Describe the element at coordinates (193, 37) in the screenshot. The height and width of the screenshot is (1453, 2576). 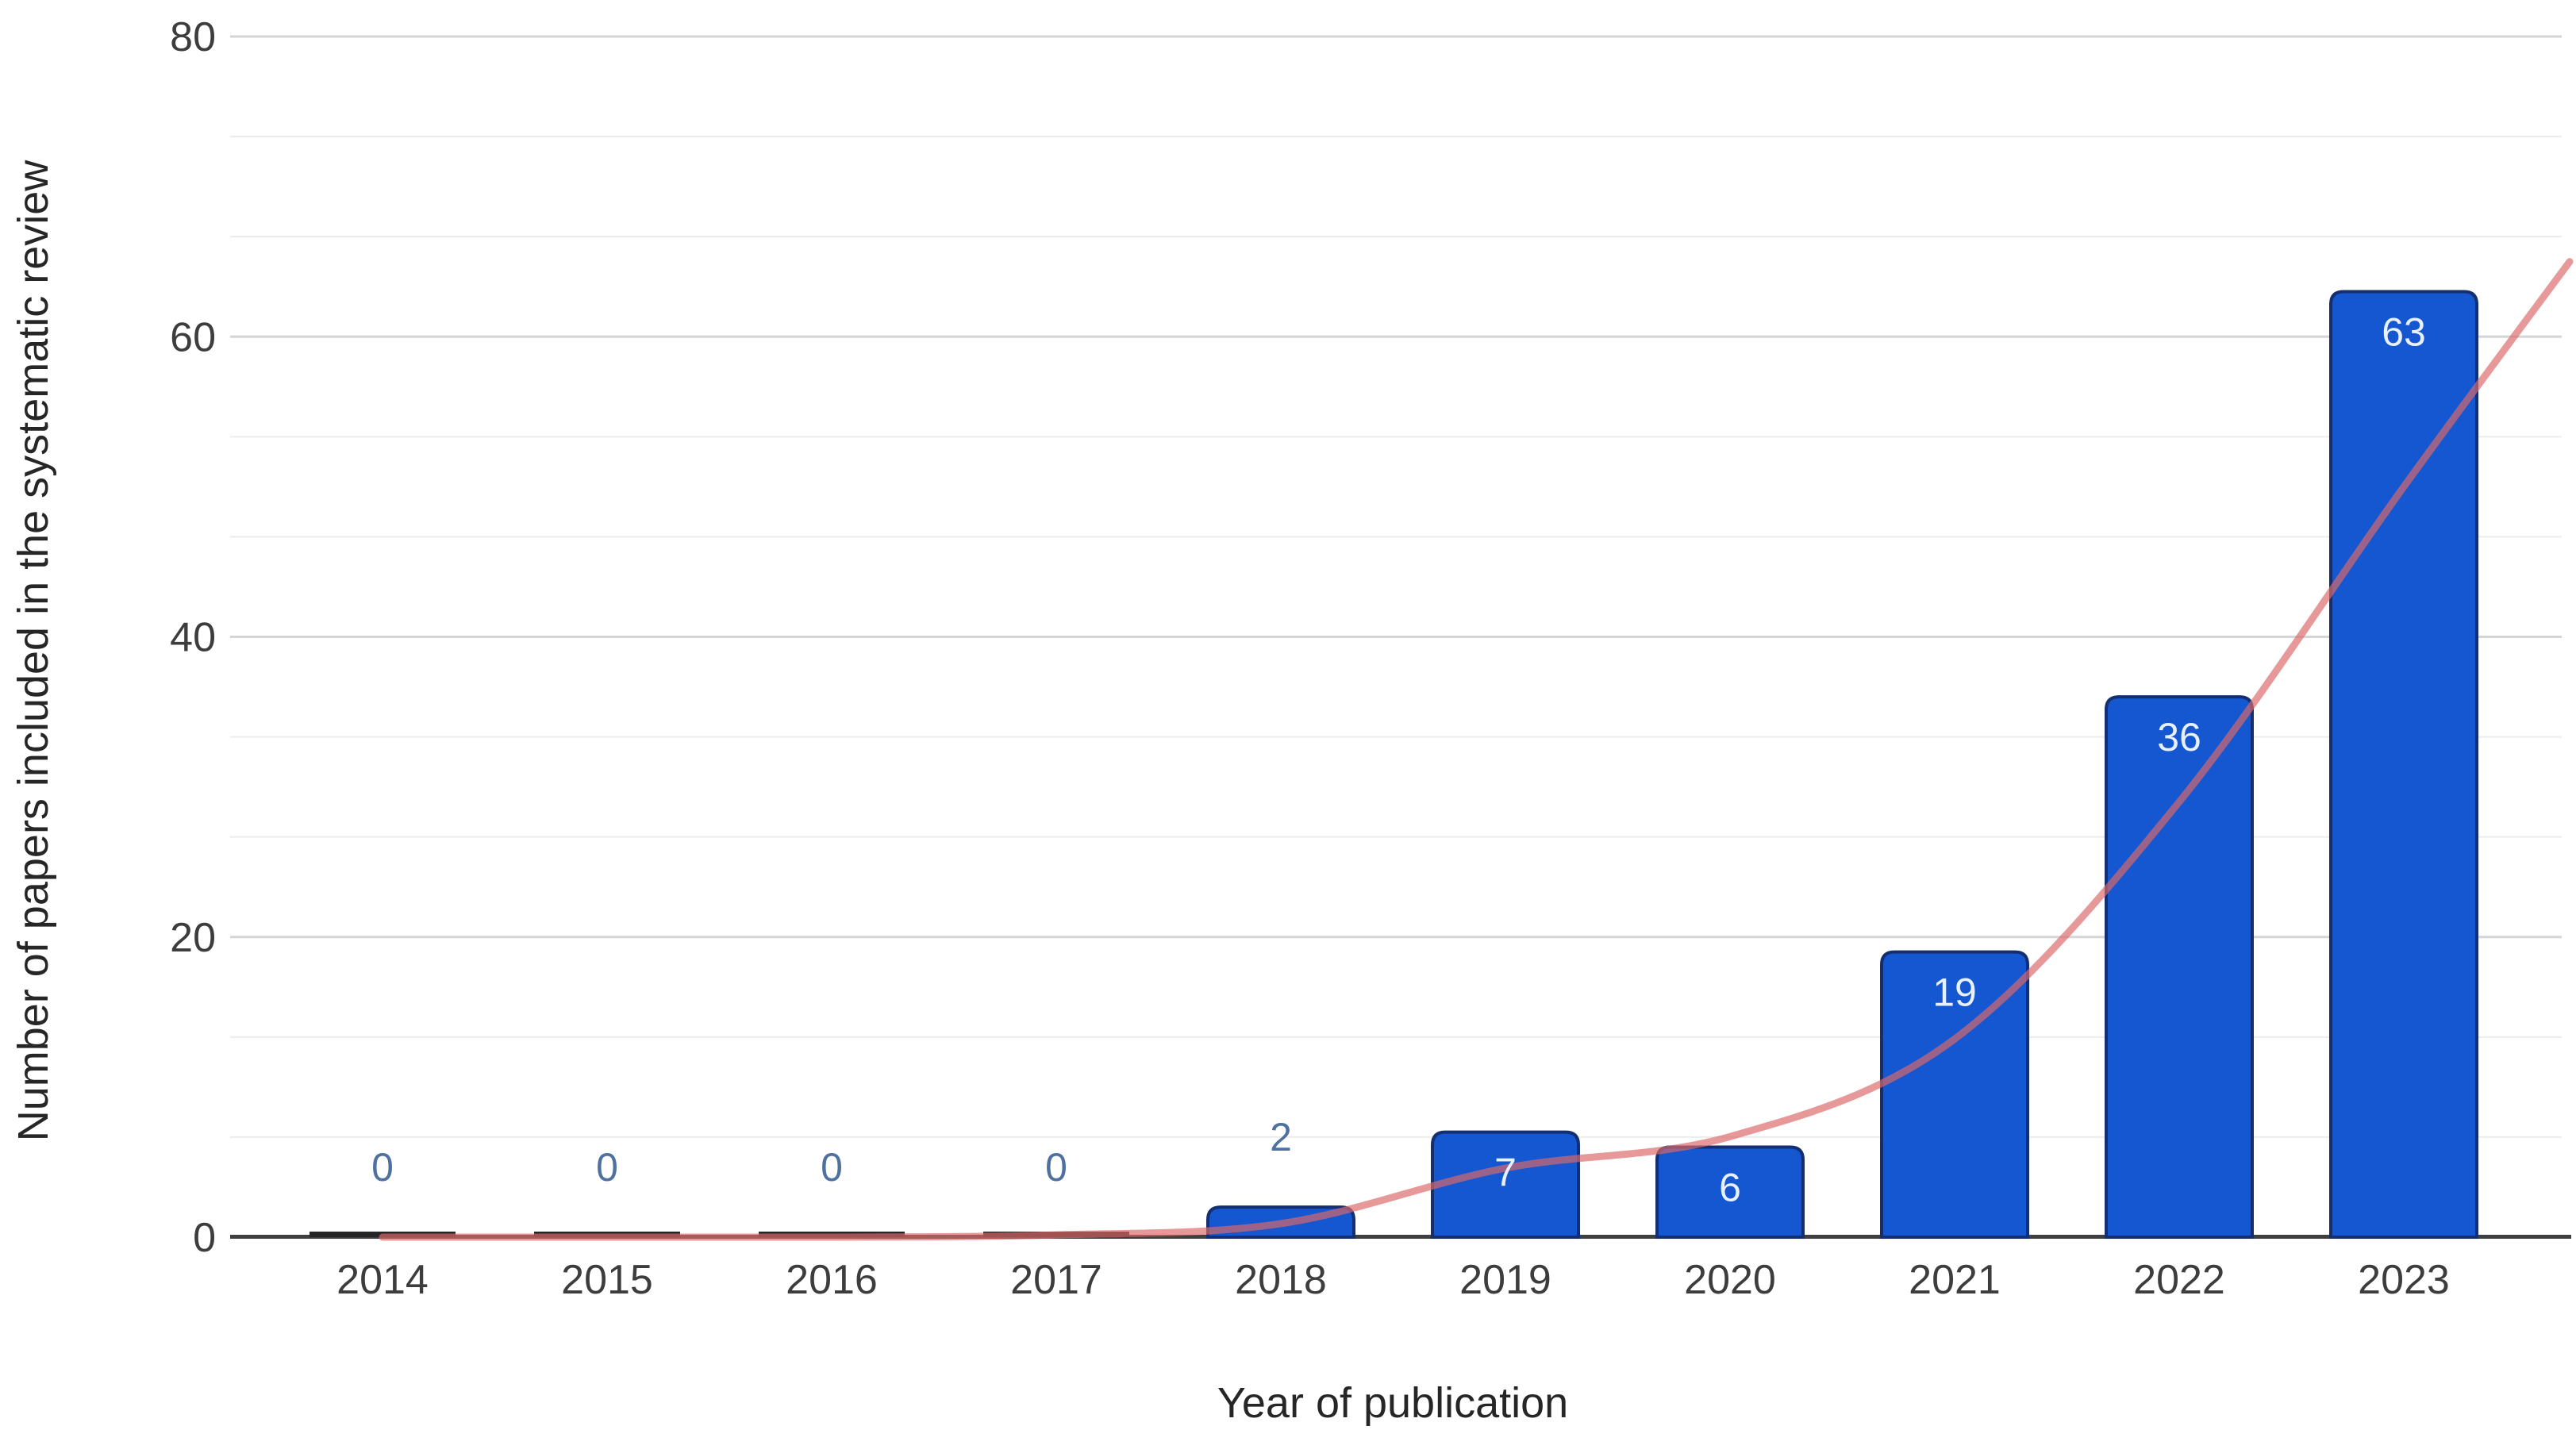
I see `y-tick-label: 80` at that location.